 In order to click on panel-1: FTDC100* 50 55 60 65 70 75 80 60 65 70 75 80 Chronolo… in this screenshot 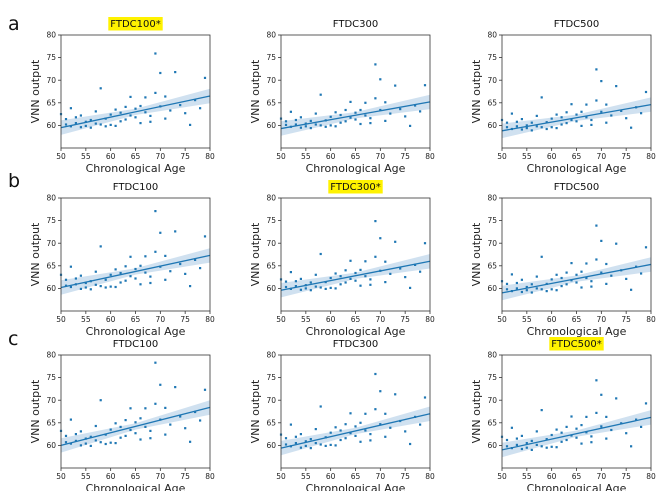, I will do `click(122, 96)`.